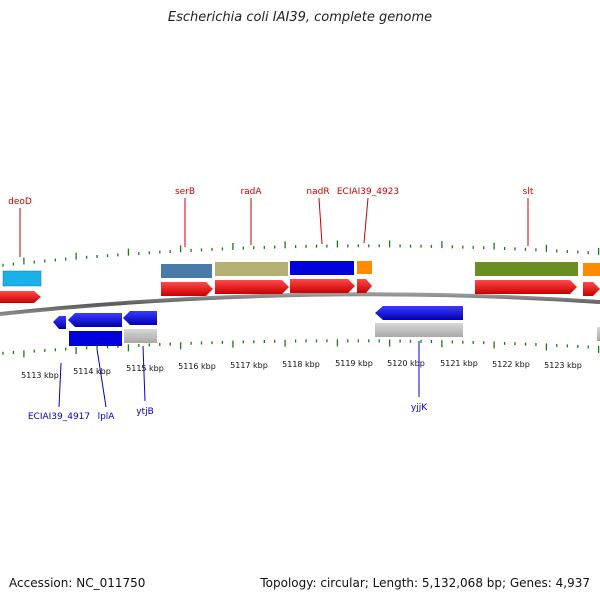 The image size is (600, 600). Describe the element at coordinates (364, 267) in the screenshot. I see `feature-orange` at that location.